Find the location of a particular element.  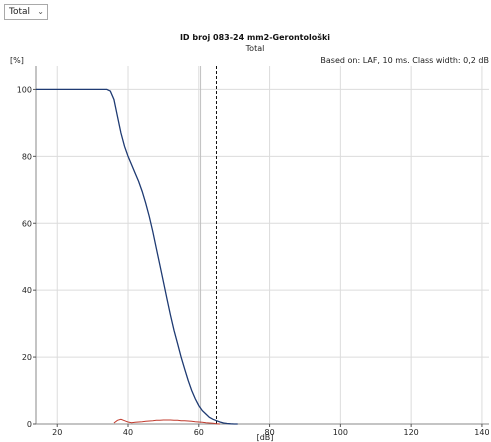

chart-title: ID broj 083-24 mm2-Gerontološki is located at coordinates (255, 37).